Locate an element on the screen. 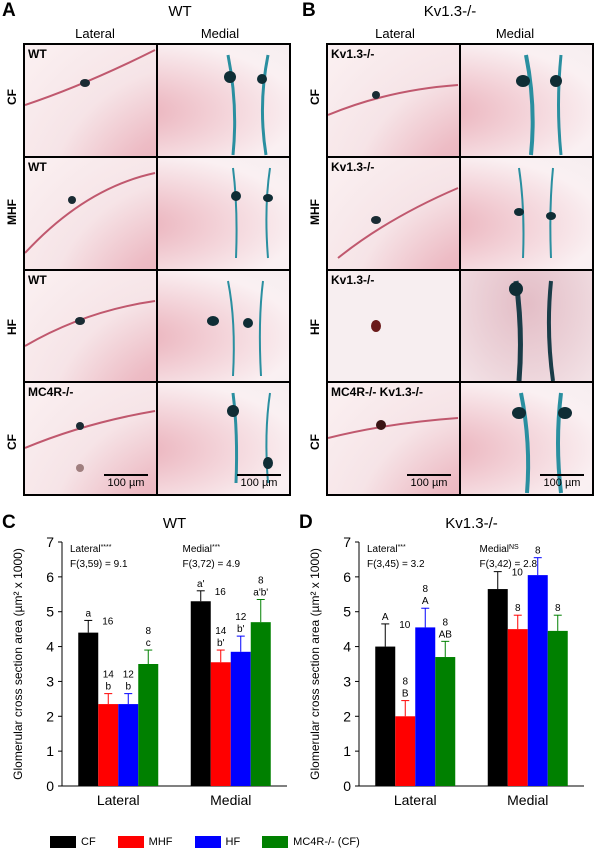 This screenshot has width=594, height=853. legend-label-cf: CF is located at coordinates (88, 842).